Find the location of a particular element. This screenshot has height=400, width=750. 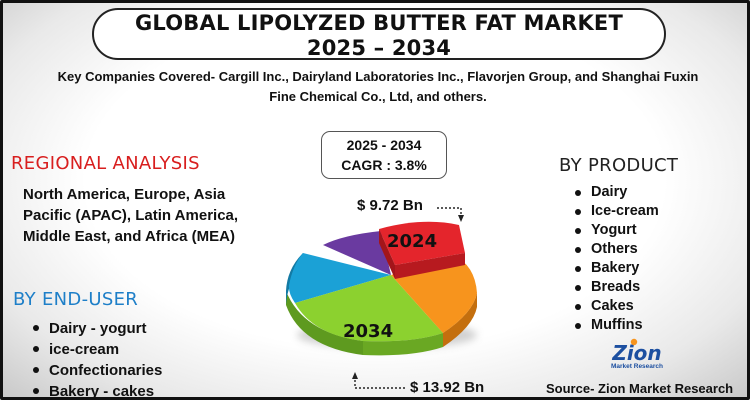

source-note: Source- Zion Market Research is located at coordinates (640, 388).